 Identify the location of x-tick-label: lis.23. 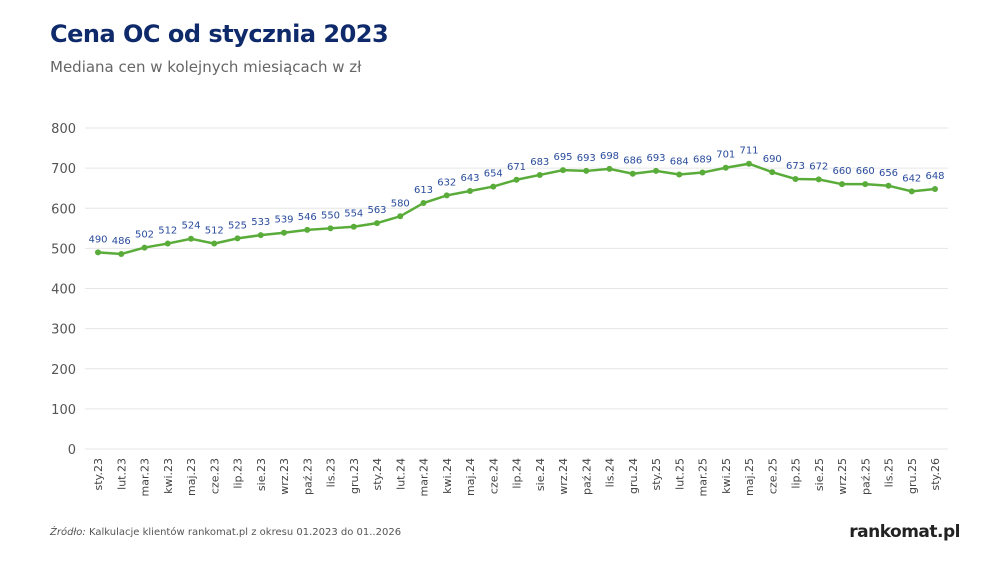
(331, 472).